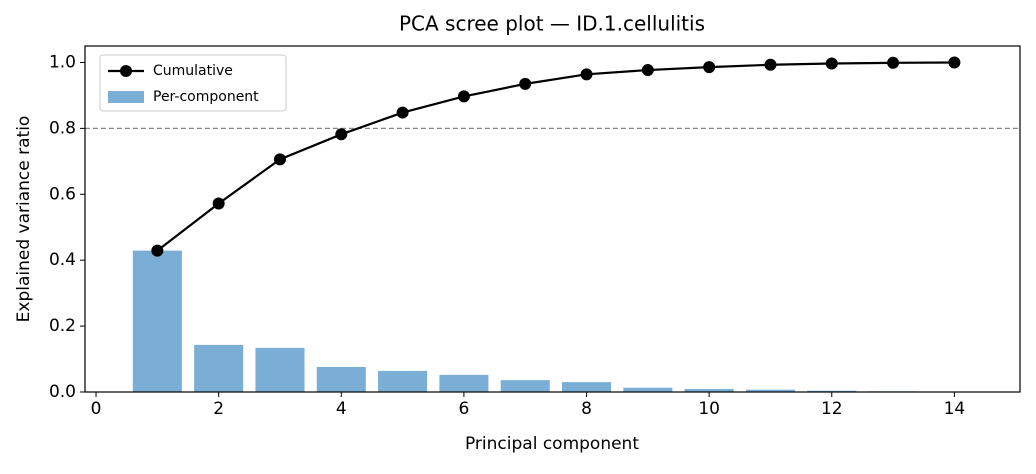 The height and width of the screenshot is (474, 1036). I want to click on legend-label: Cumulative, so click(193, 71).